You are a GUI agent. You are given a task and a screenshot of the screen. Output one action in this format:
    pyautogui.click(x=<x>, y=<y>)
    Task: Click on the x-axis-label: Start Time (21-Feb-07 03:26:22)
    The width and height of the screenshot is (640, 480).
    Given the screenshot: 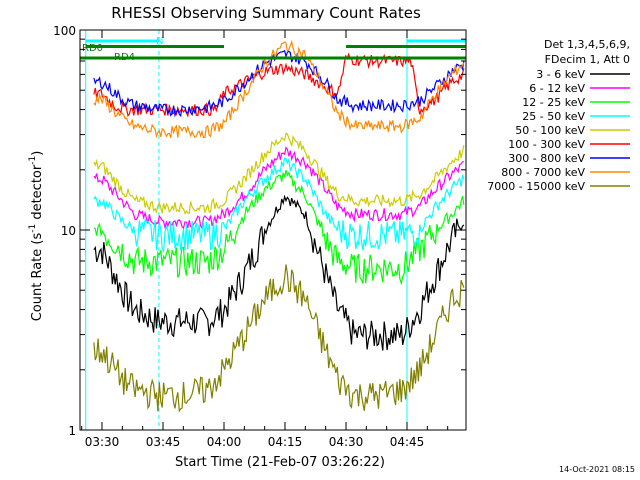 What is the action you would take?
    pyautogui.click(x=280, y=462)
    